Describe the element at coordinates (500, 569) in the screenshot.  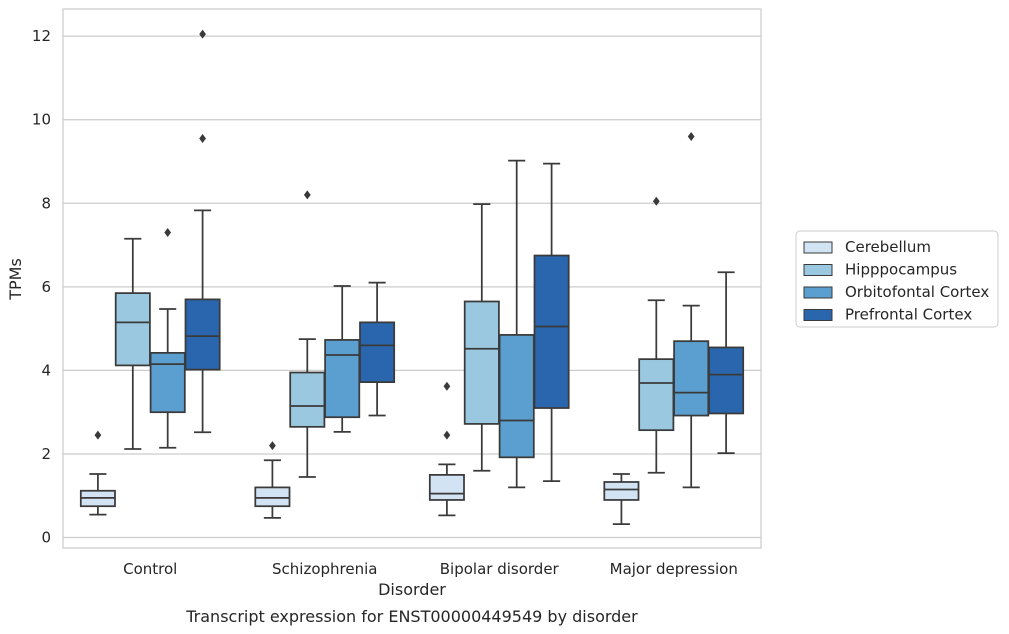
I see `x-tick-label: Bipolar disorder` at that location.